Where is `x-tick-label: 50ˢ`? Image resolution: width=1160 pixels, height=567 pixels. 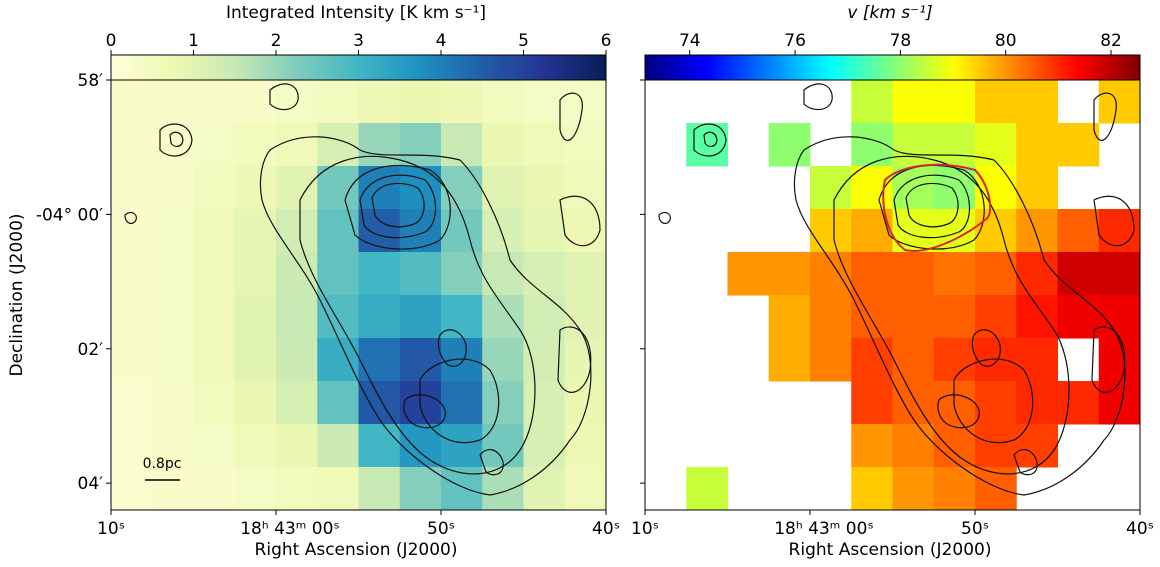 x-tick-label: 50ˢ is located at coordinates (441, 529).